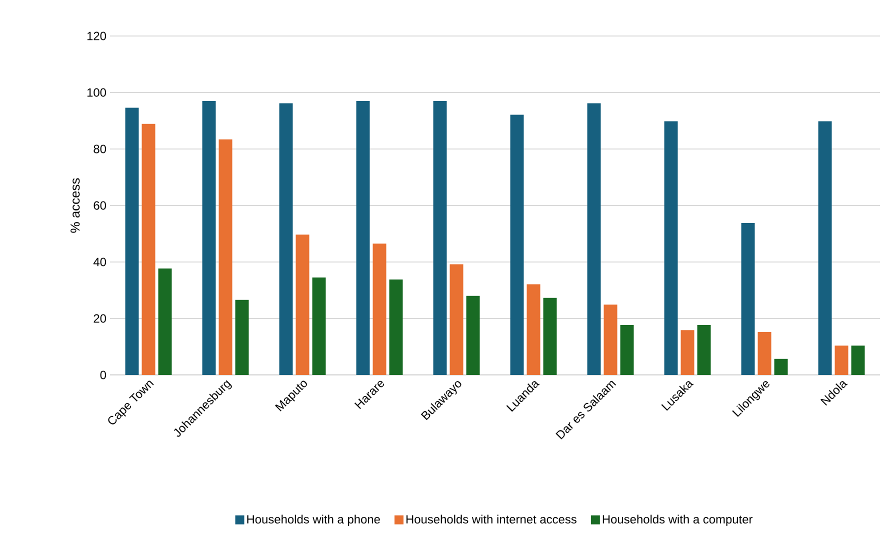  I want to click on y-tick-label: 40, so click(99, 262).